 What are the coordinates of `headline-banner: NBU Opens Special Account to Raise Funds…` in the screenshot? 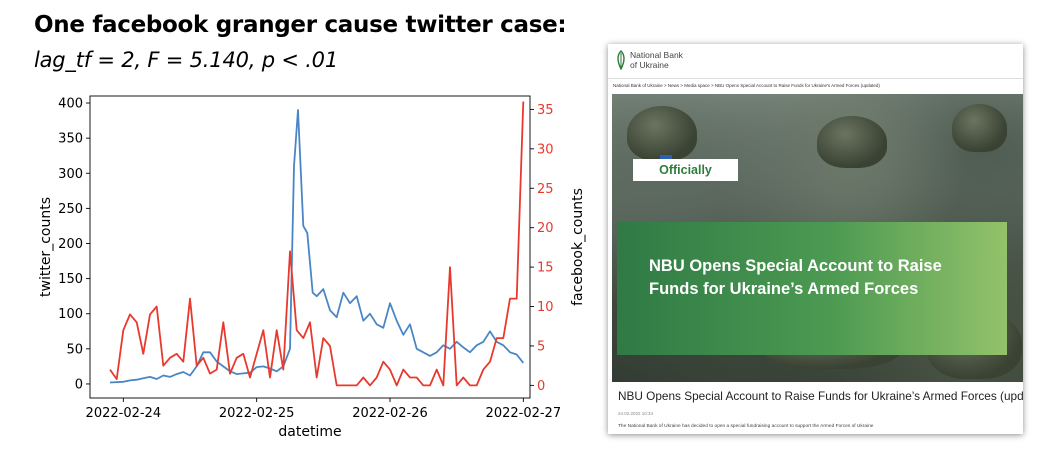 It's located at (812, 288).